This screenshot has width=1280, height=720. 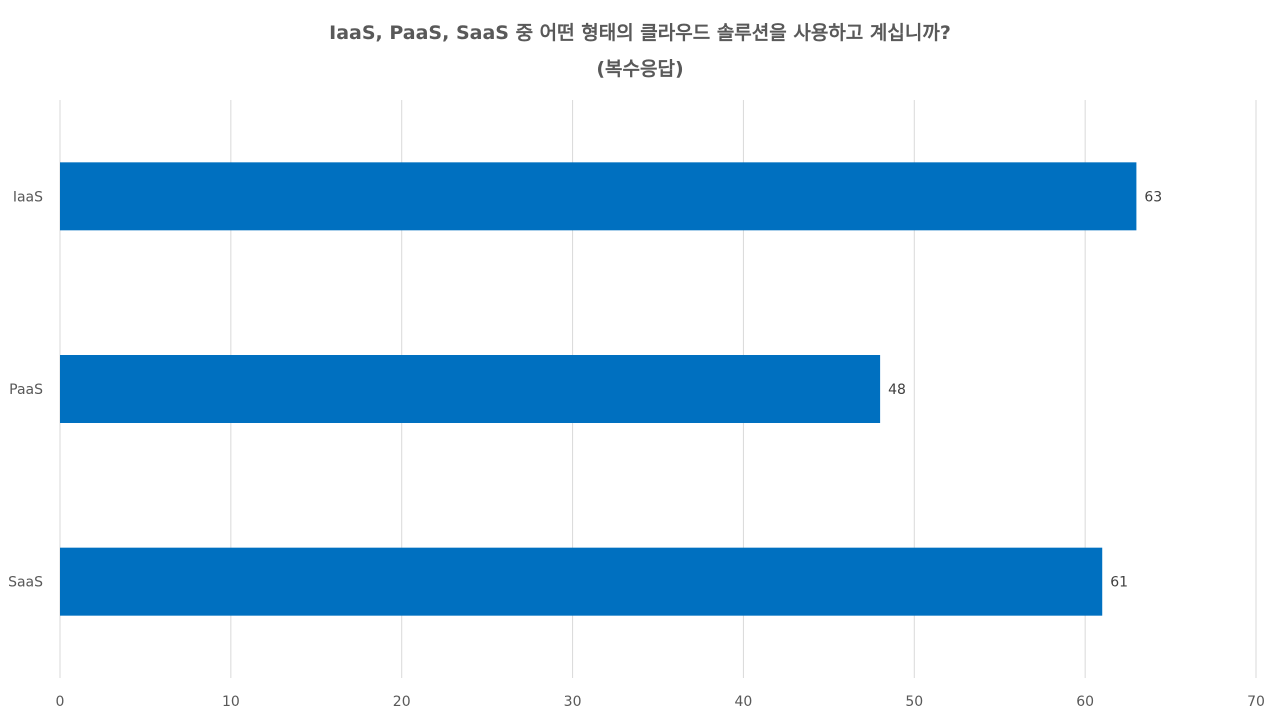 I want to click on data-label: 61, so click(x=1119, y=583).